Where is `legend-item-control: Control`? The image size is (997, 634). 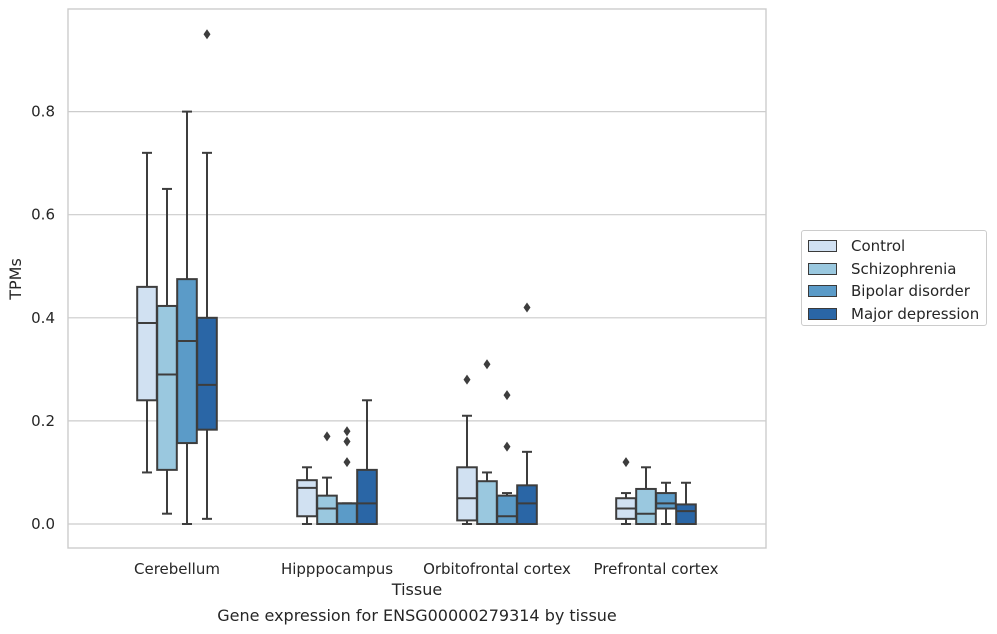
legend-item-control: Control is located at coordinates (897, 246).